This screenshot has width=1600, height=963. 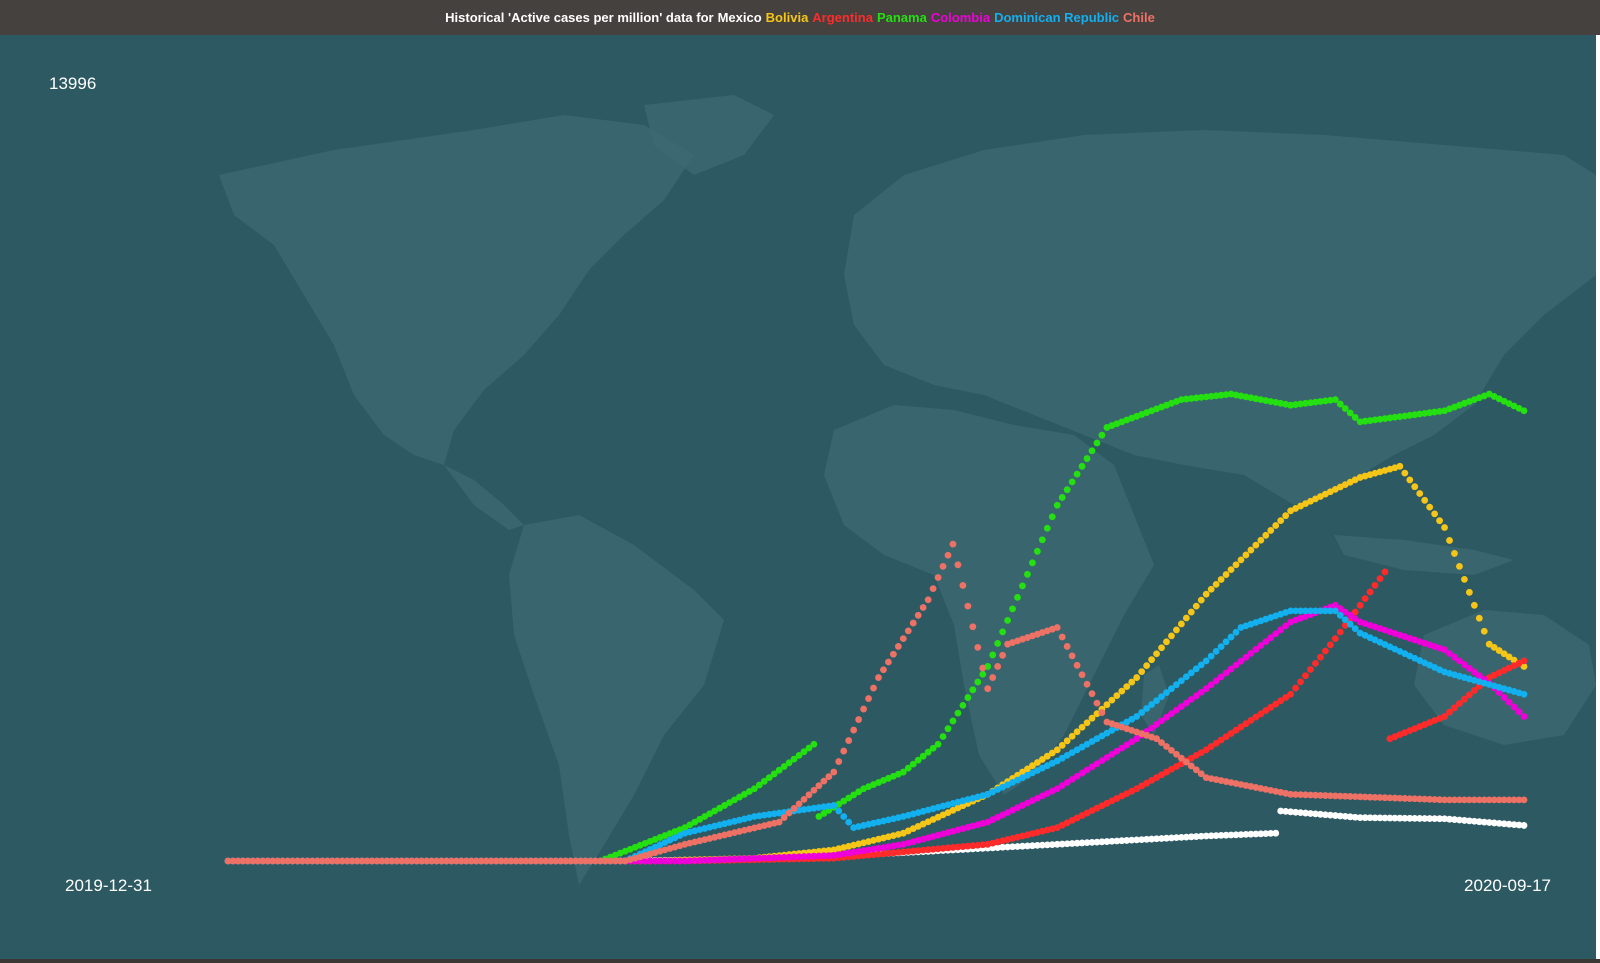 What do you see at coordinates (1507, 885) in the screenshot?
I see `x-end-label: 2020-09-17` at bounding box center [1507, 885].